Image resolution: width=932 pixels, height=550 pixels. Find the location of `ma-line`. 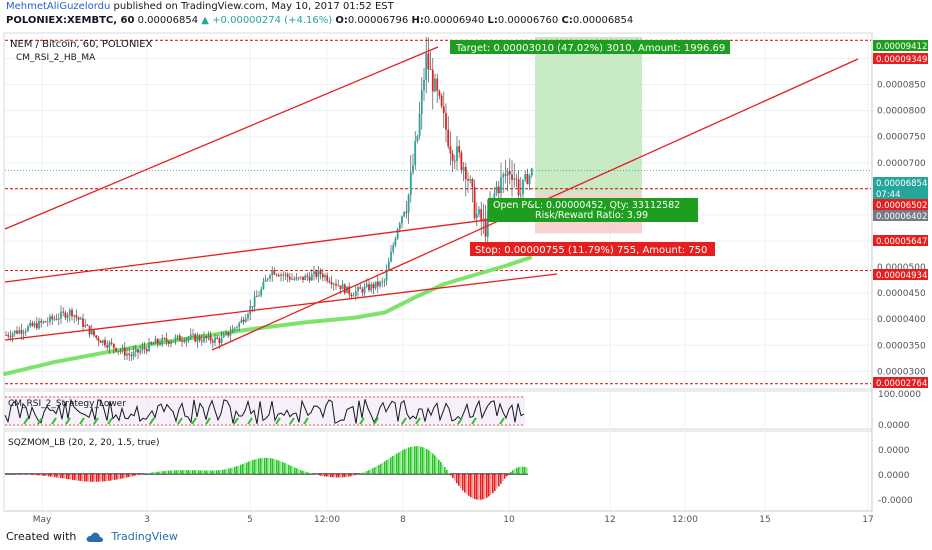

ma-line is located at coordinates (267, 315).